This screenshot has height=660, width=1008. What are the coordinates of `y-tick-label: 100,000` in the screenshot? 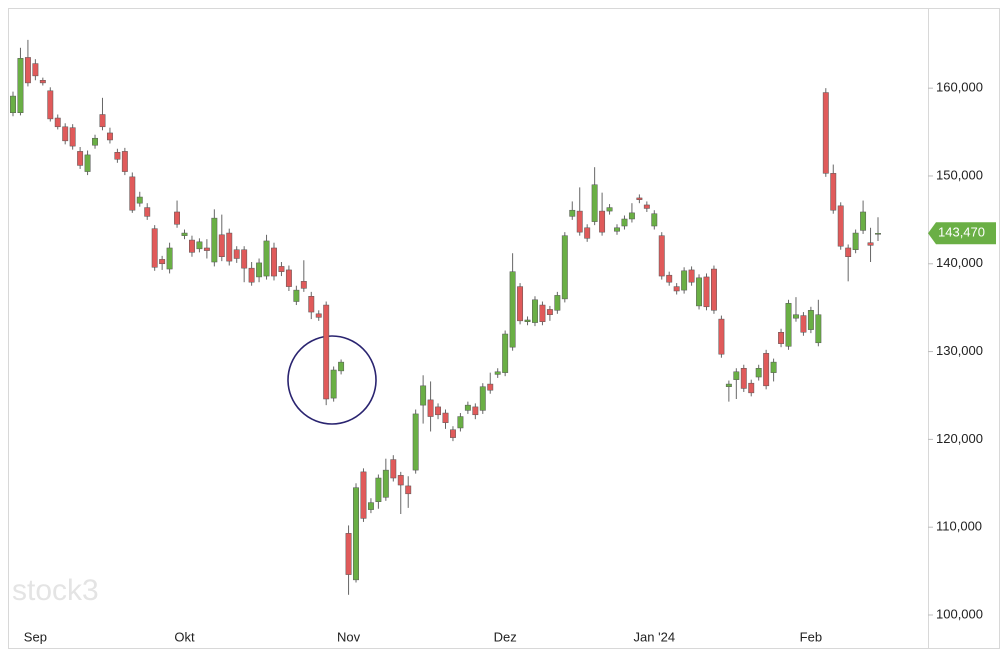 It's located at (959, 613).